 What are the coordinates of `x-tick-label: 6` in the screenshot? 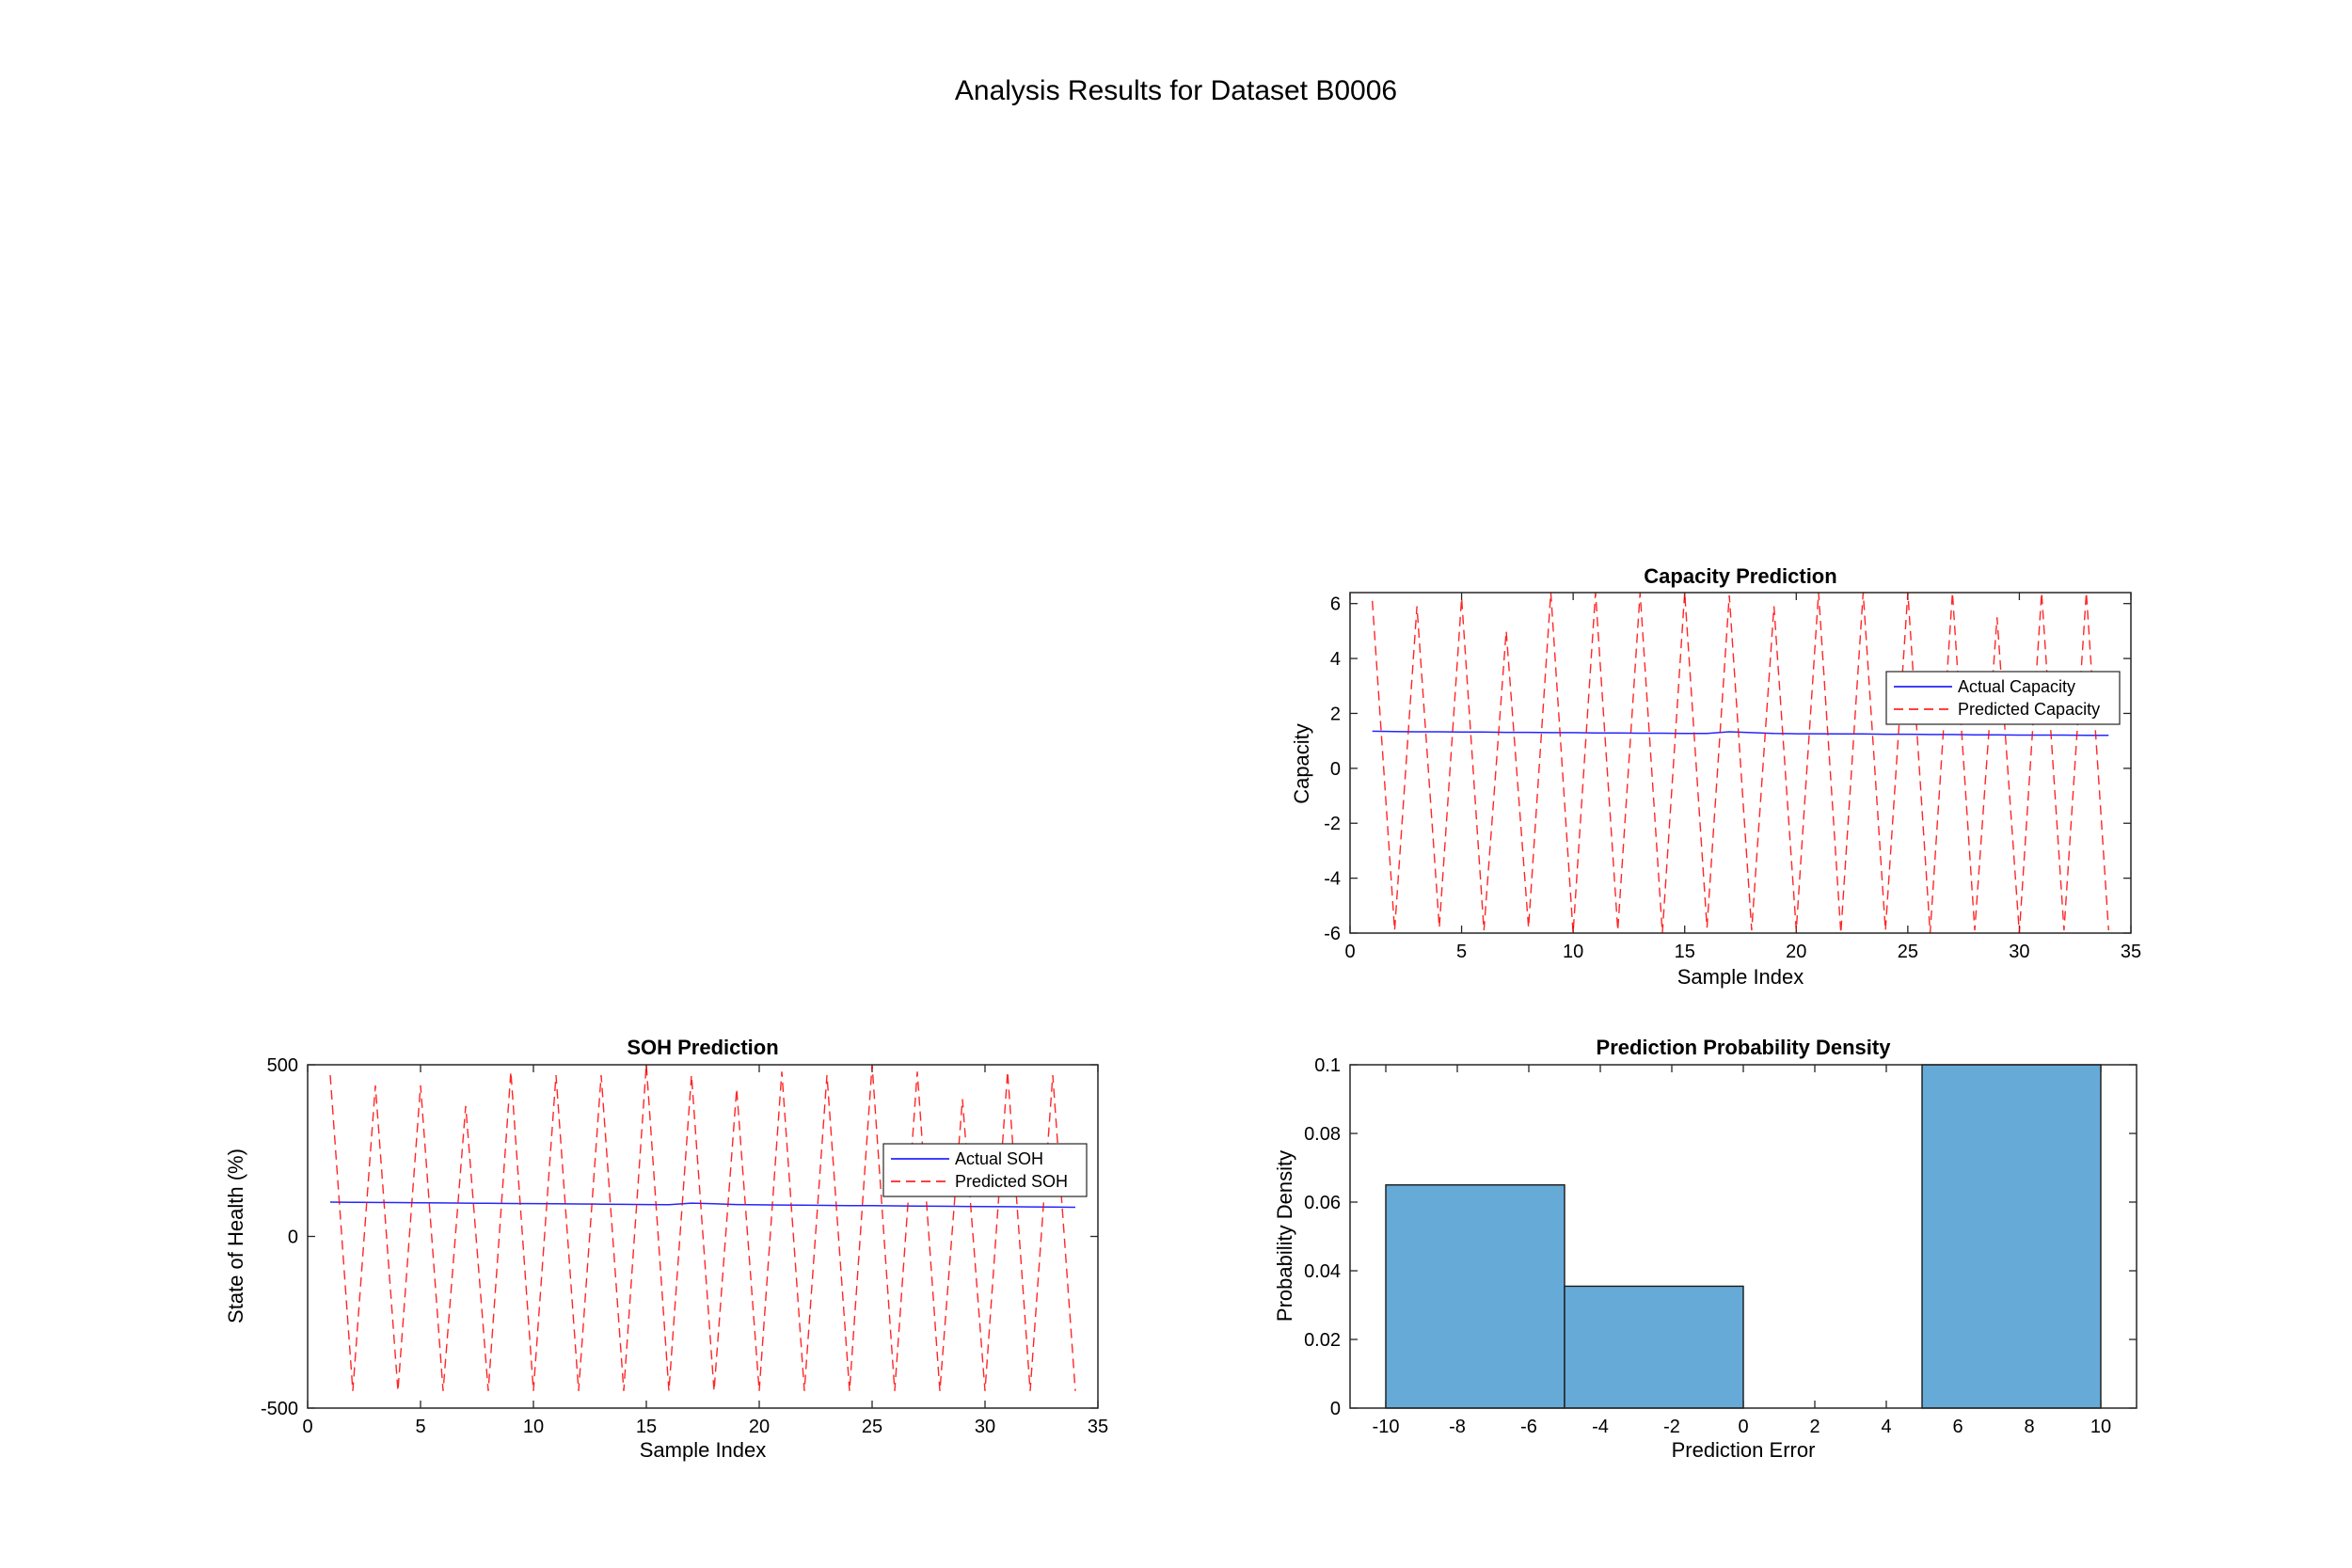 It's located at (1957, 1427).